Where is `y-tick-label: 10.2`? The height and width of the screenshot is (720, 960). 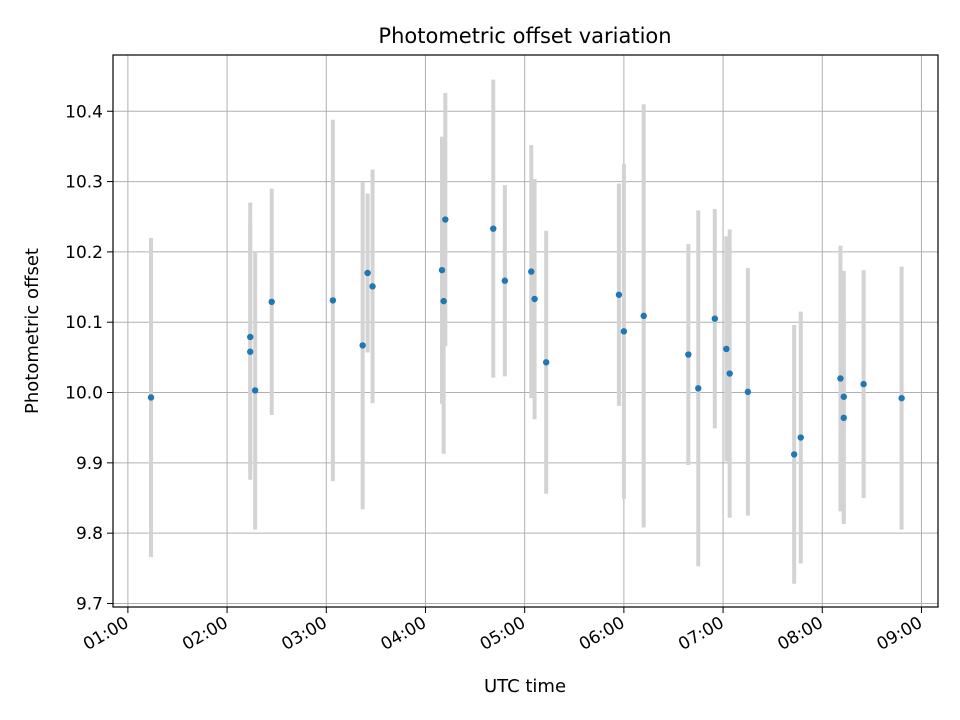 y-tick-label: 10.2 is located at coordinates (84, 253).